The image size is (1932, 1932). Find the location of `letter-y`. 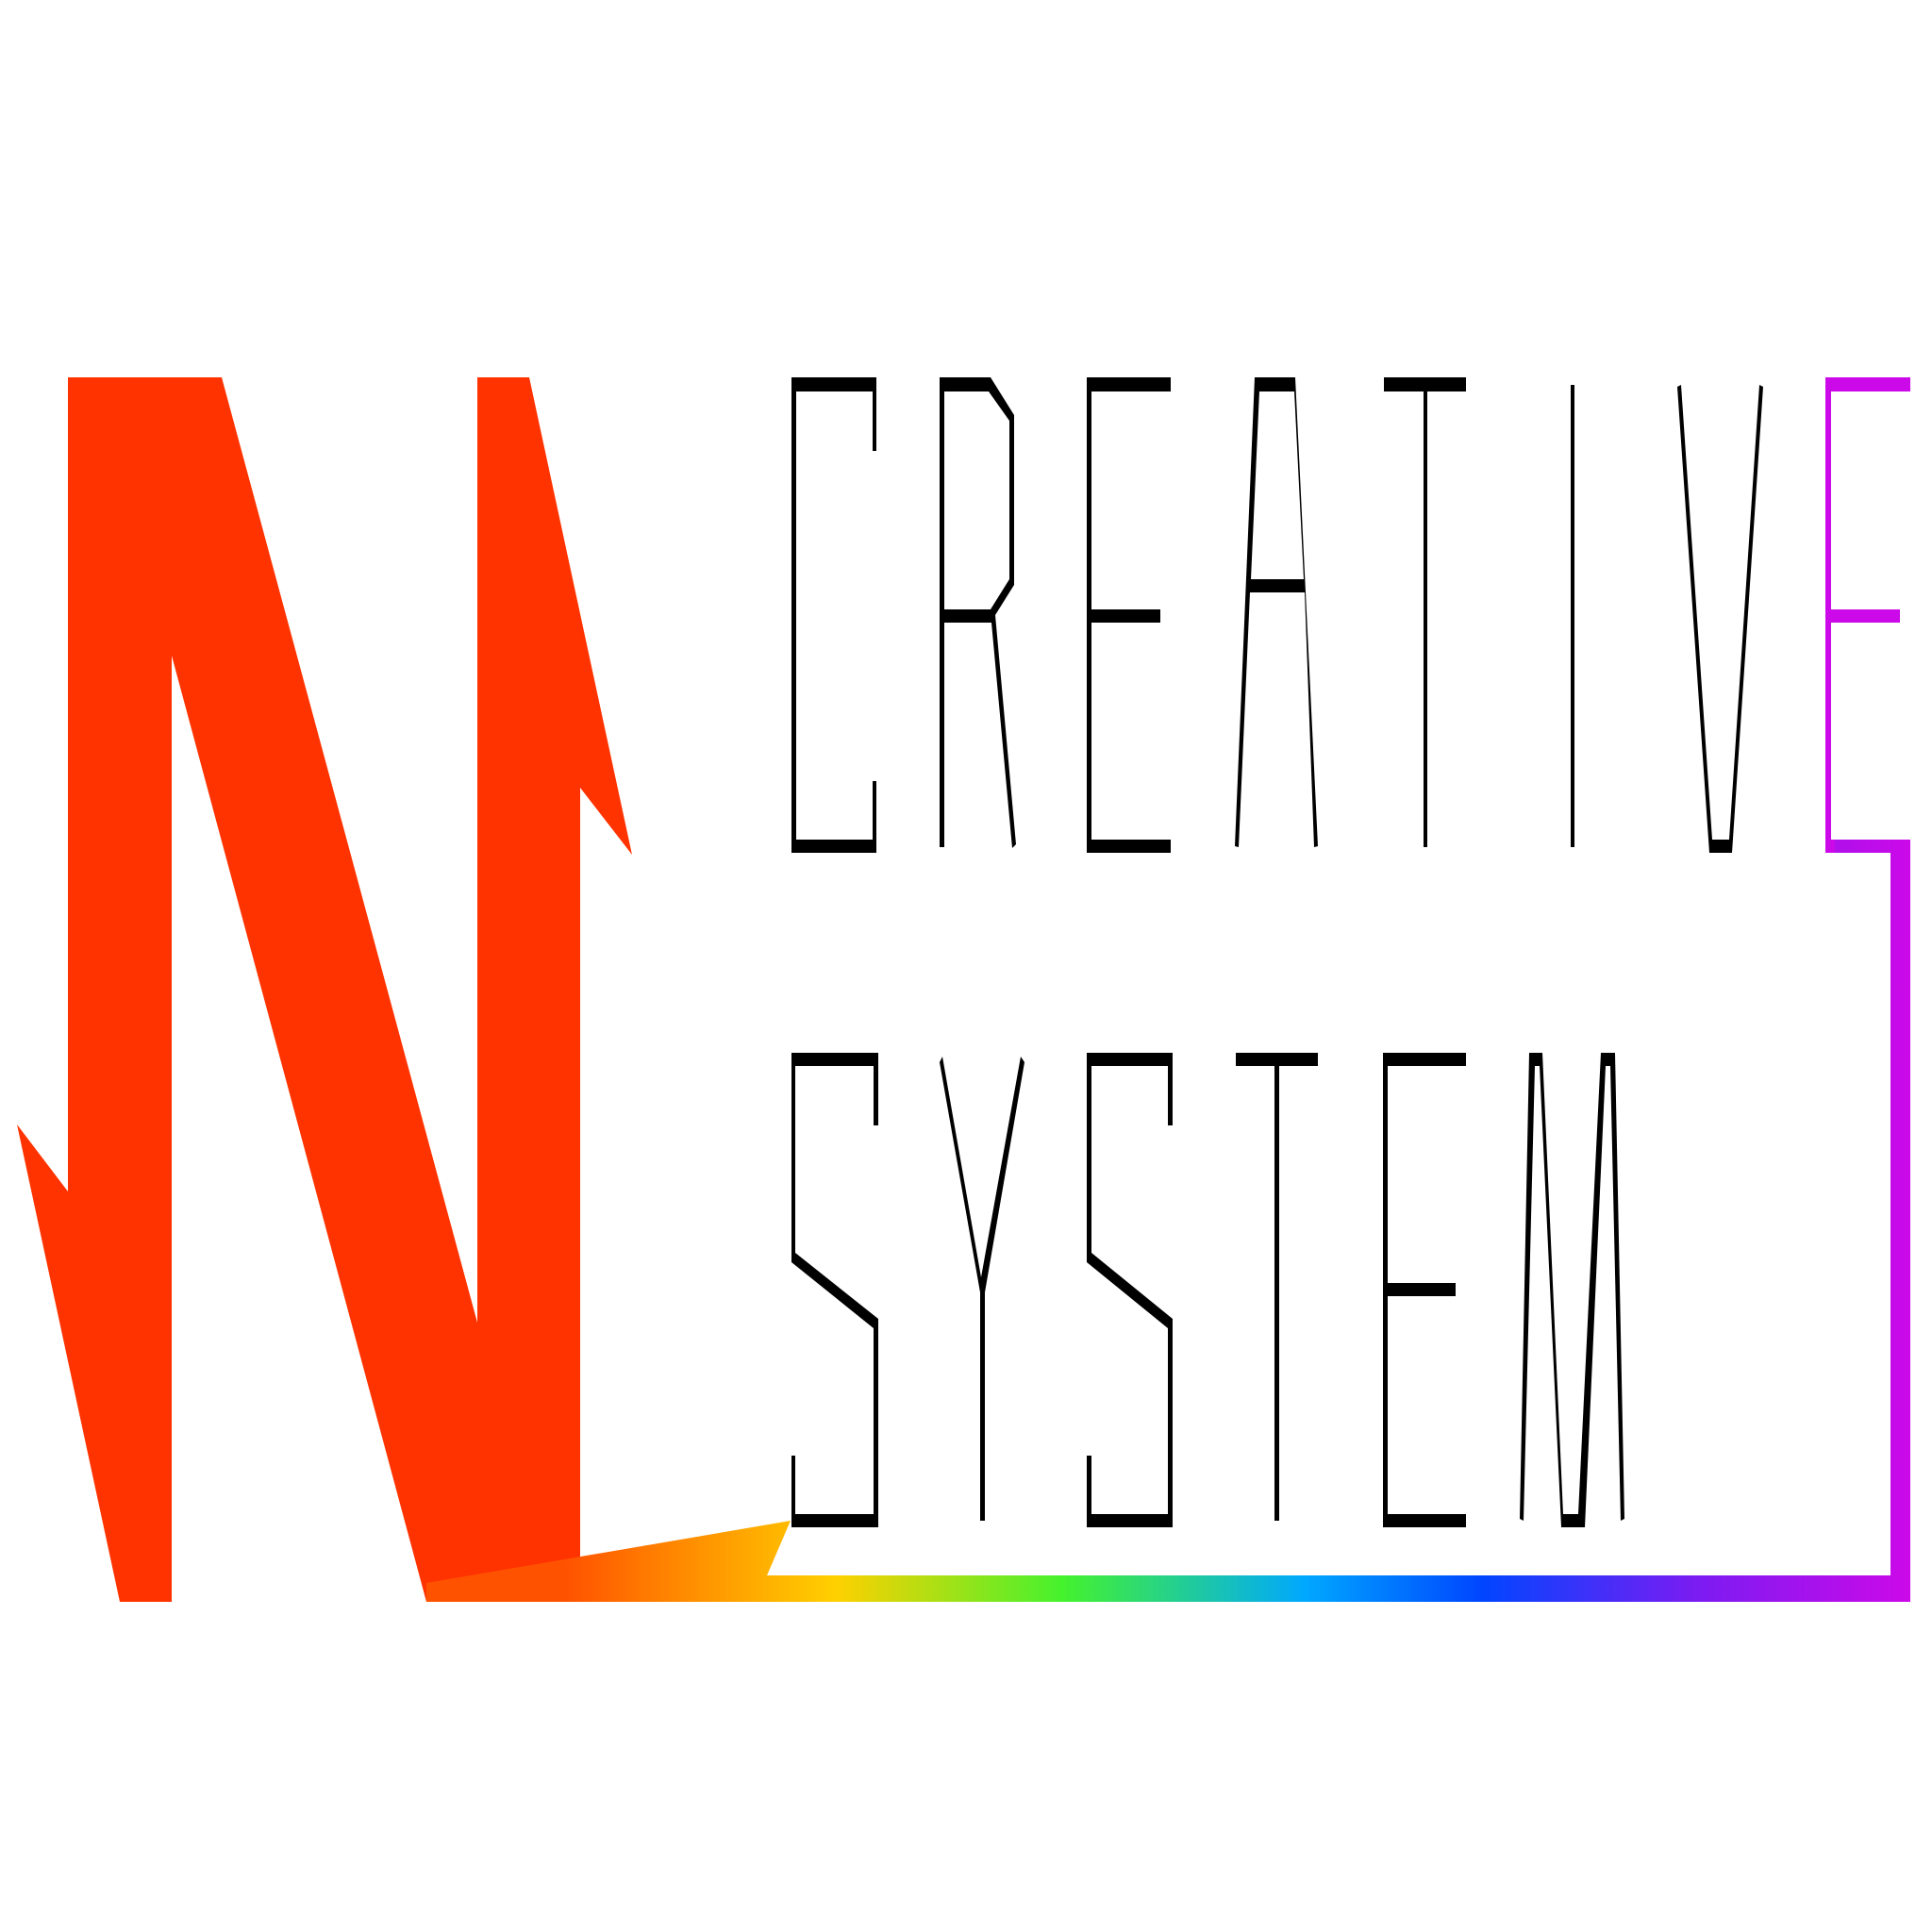

letter-y is located at coordinates (982, 1289).